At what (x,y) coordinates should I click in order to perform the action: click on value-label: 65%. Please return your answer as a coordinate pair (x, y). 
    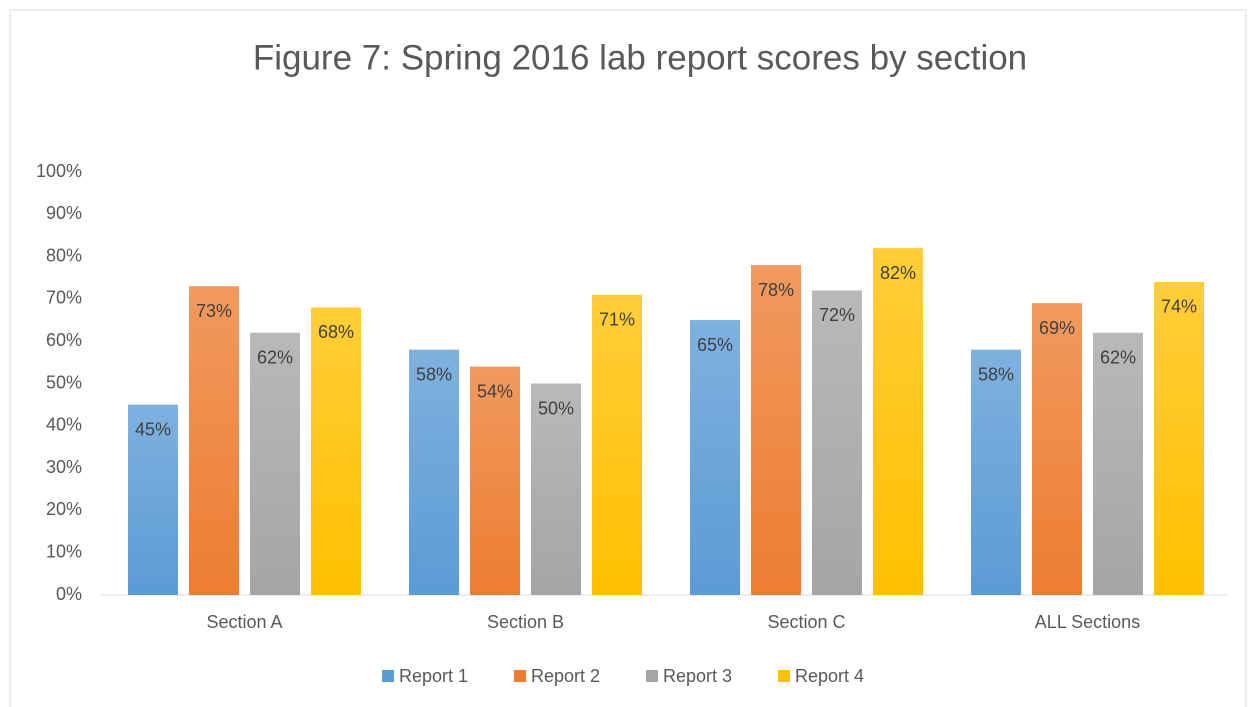
    Looking at the image, I should click on (715, 345).